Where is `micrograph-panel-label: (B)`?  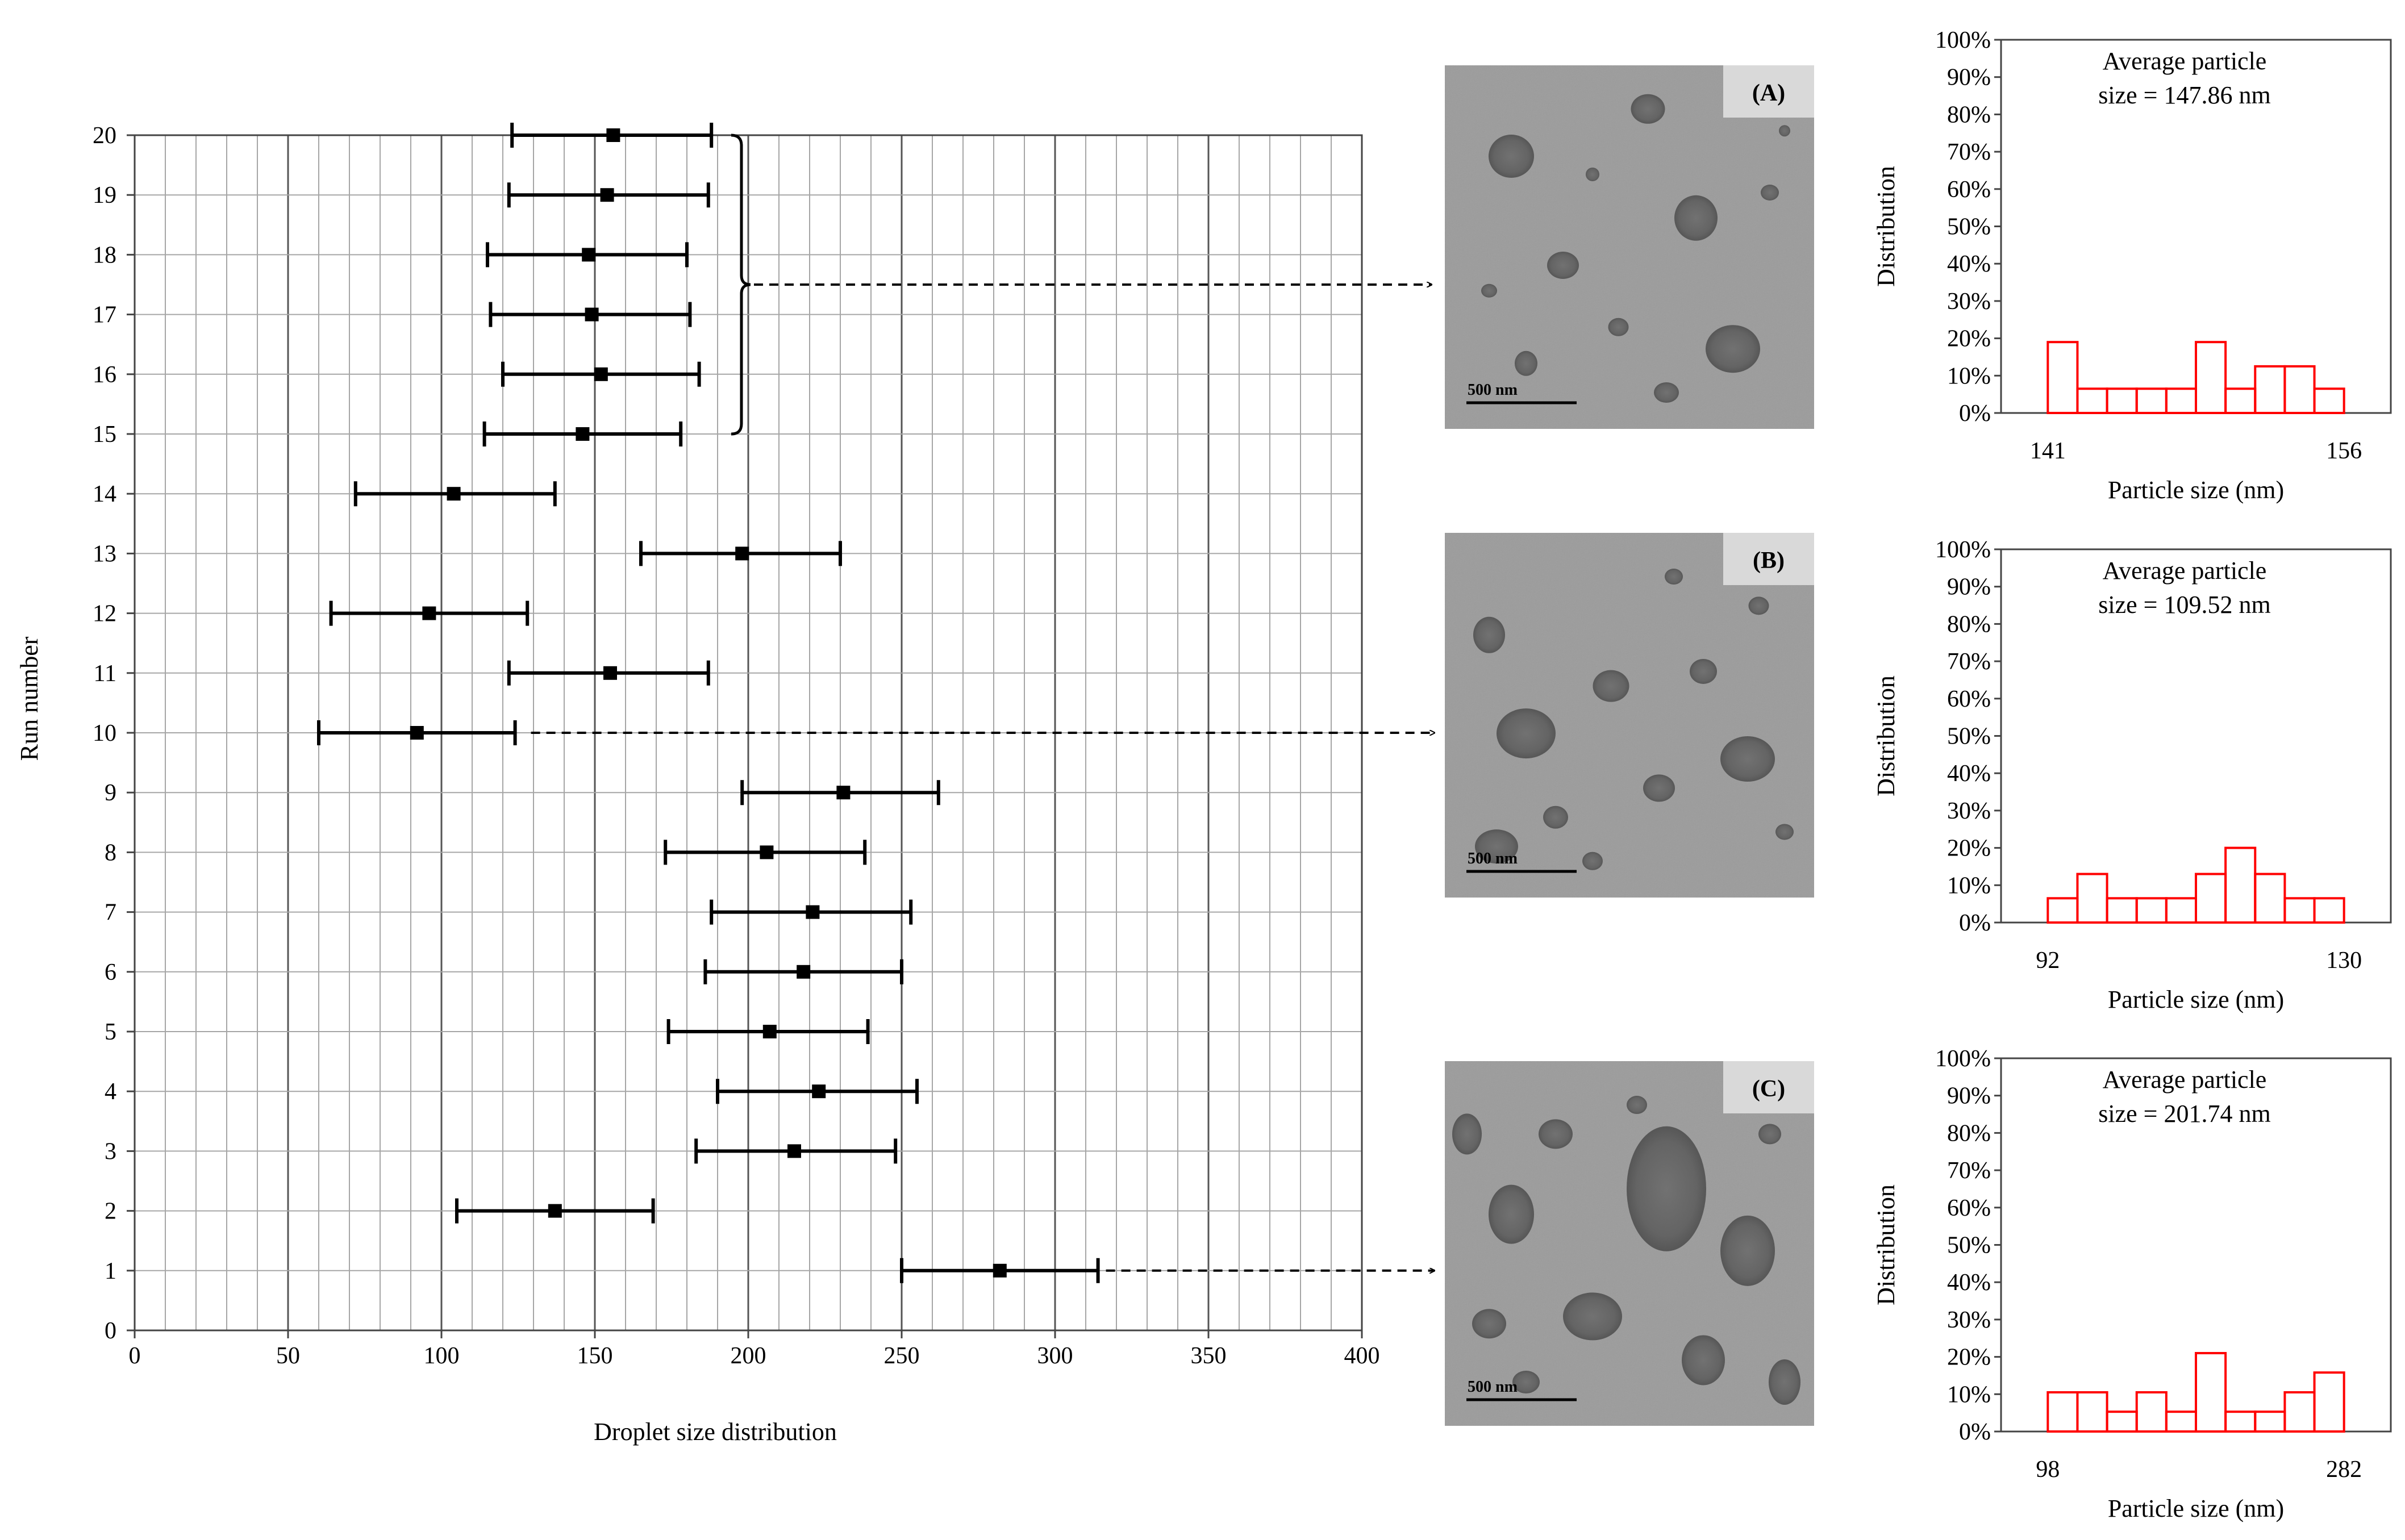
micrograph-panel-label: (B) is located at coordinates (1769, 561).